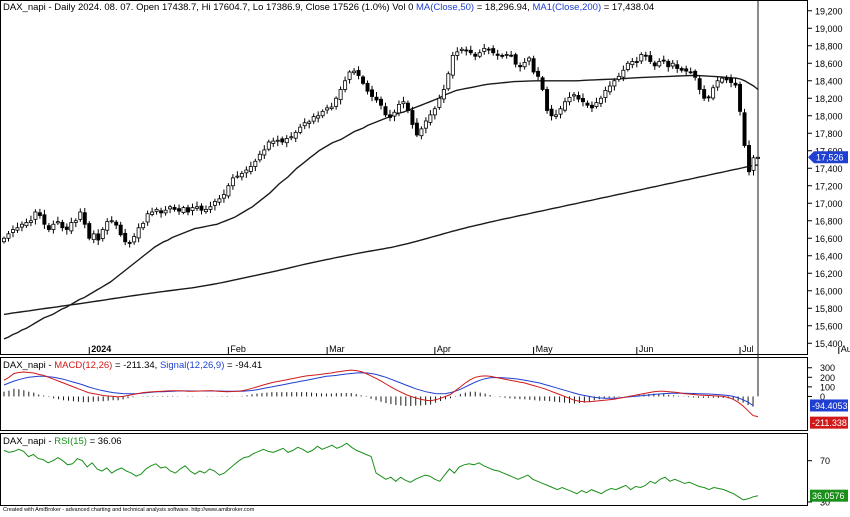  I want to click on rsi-line, so click(381, 471).